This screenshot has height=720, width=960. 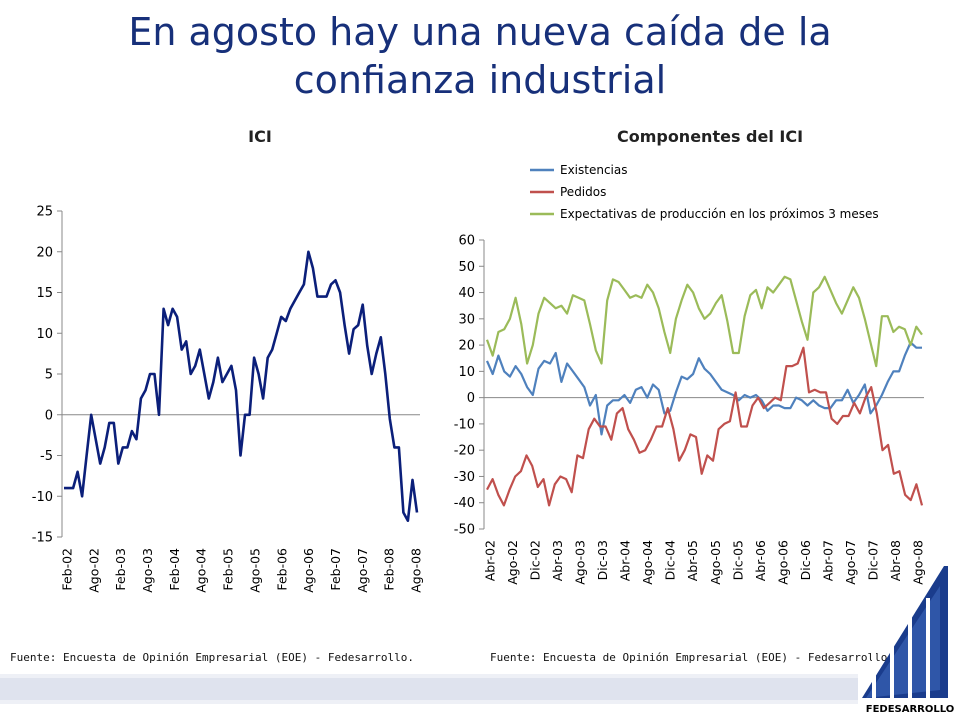 I want to click on y-tick-label: -40, so click(x=464, y=503).